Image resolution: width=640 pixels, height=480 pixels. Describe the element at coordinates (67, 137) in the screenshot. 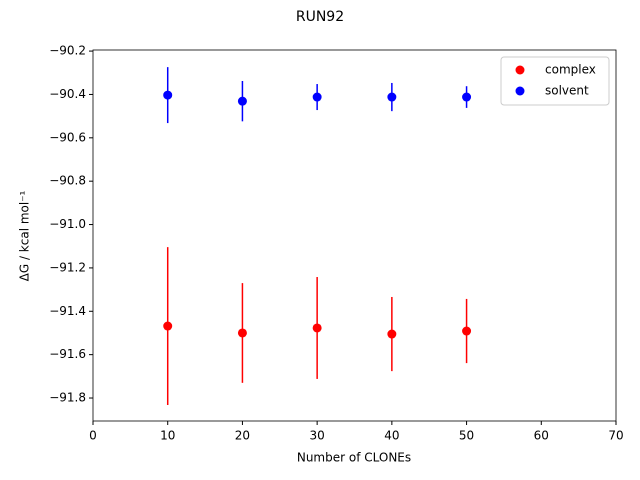

I see `y-tick-label: −90.6` at that location.